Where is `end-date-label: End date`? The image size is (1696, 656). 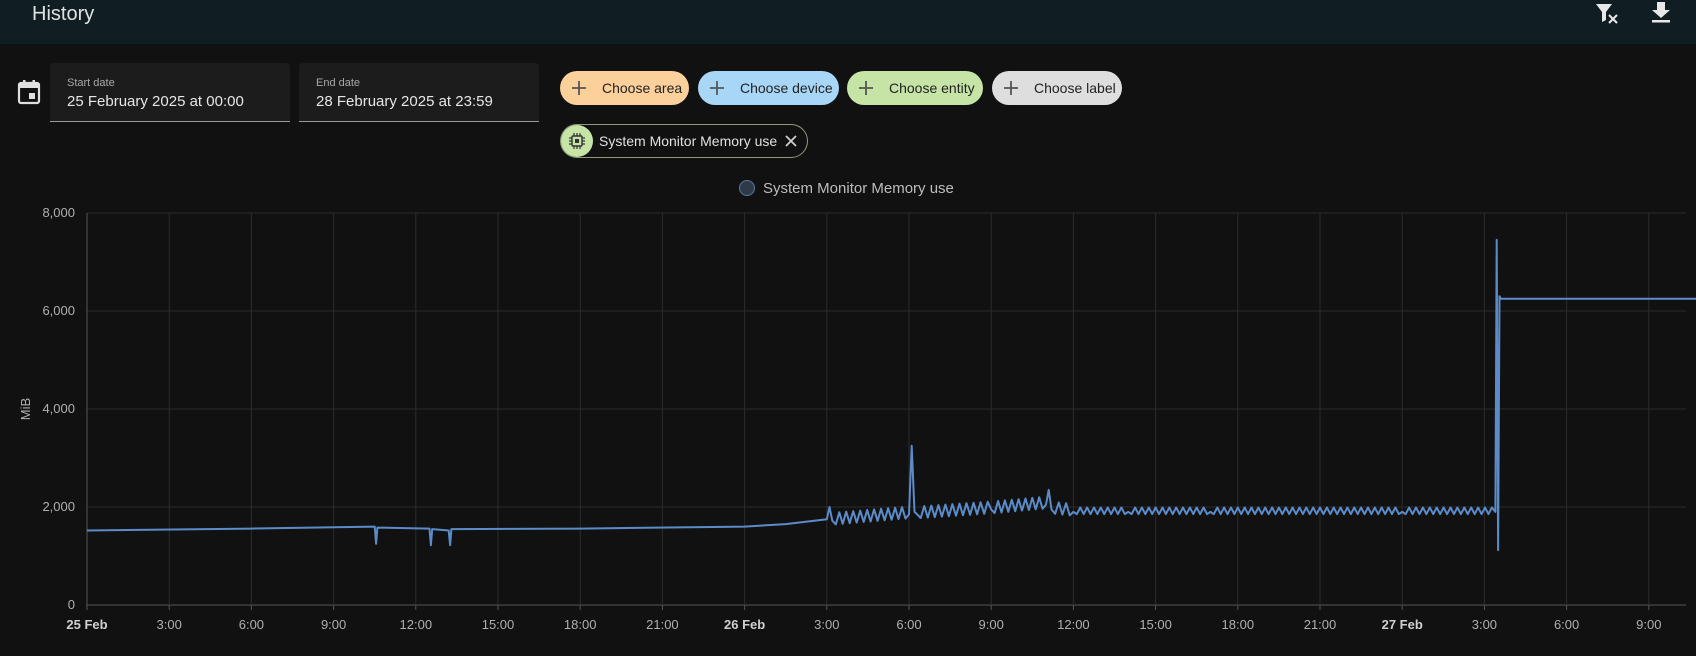
end-date-label: End date is located at coordinates (338, 83).